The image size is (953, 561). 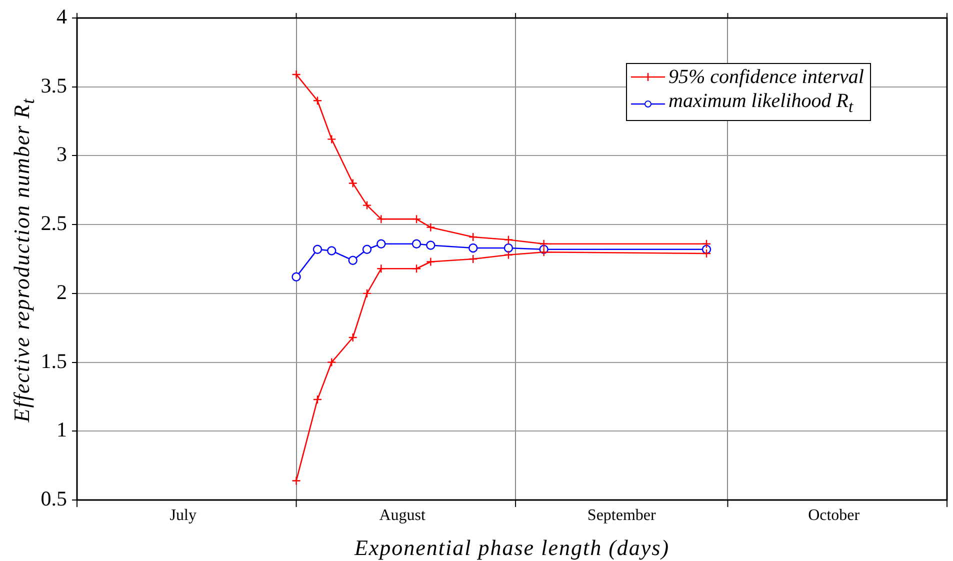 What do you see at coordinates (61, 292) in the screenshot?
I see `y-tick-label: 2` at bounding box center [61, 292].